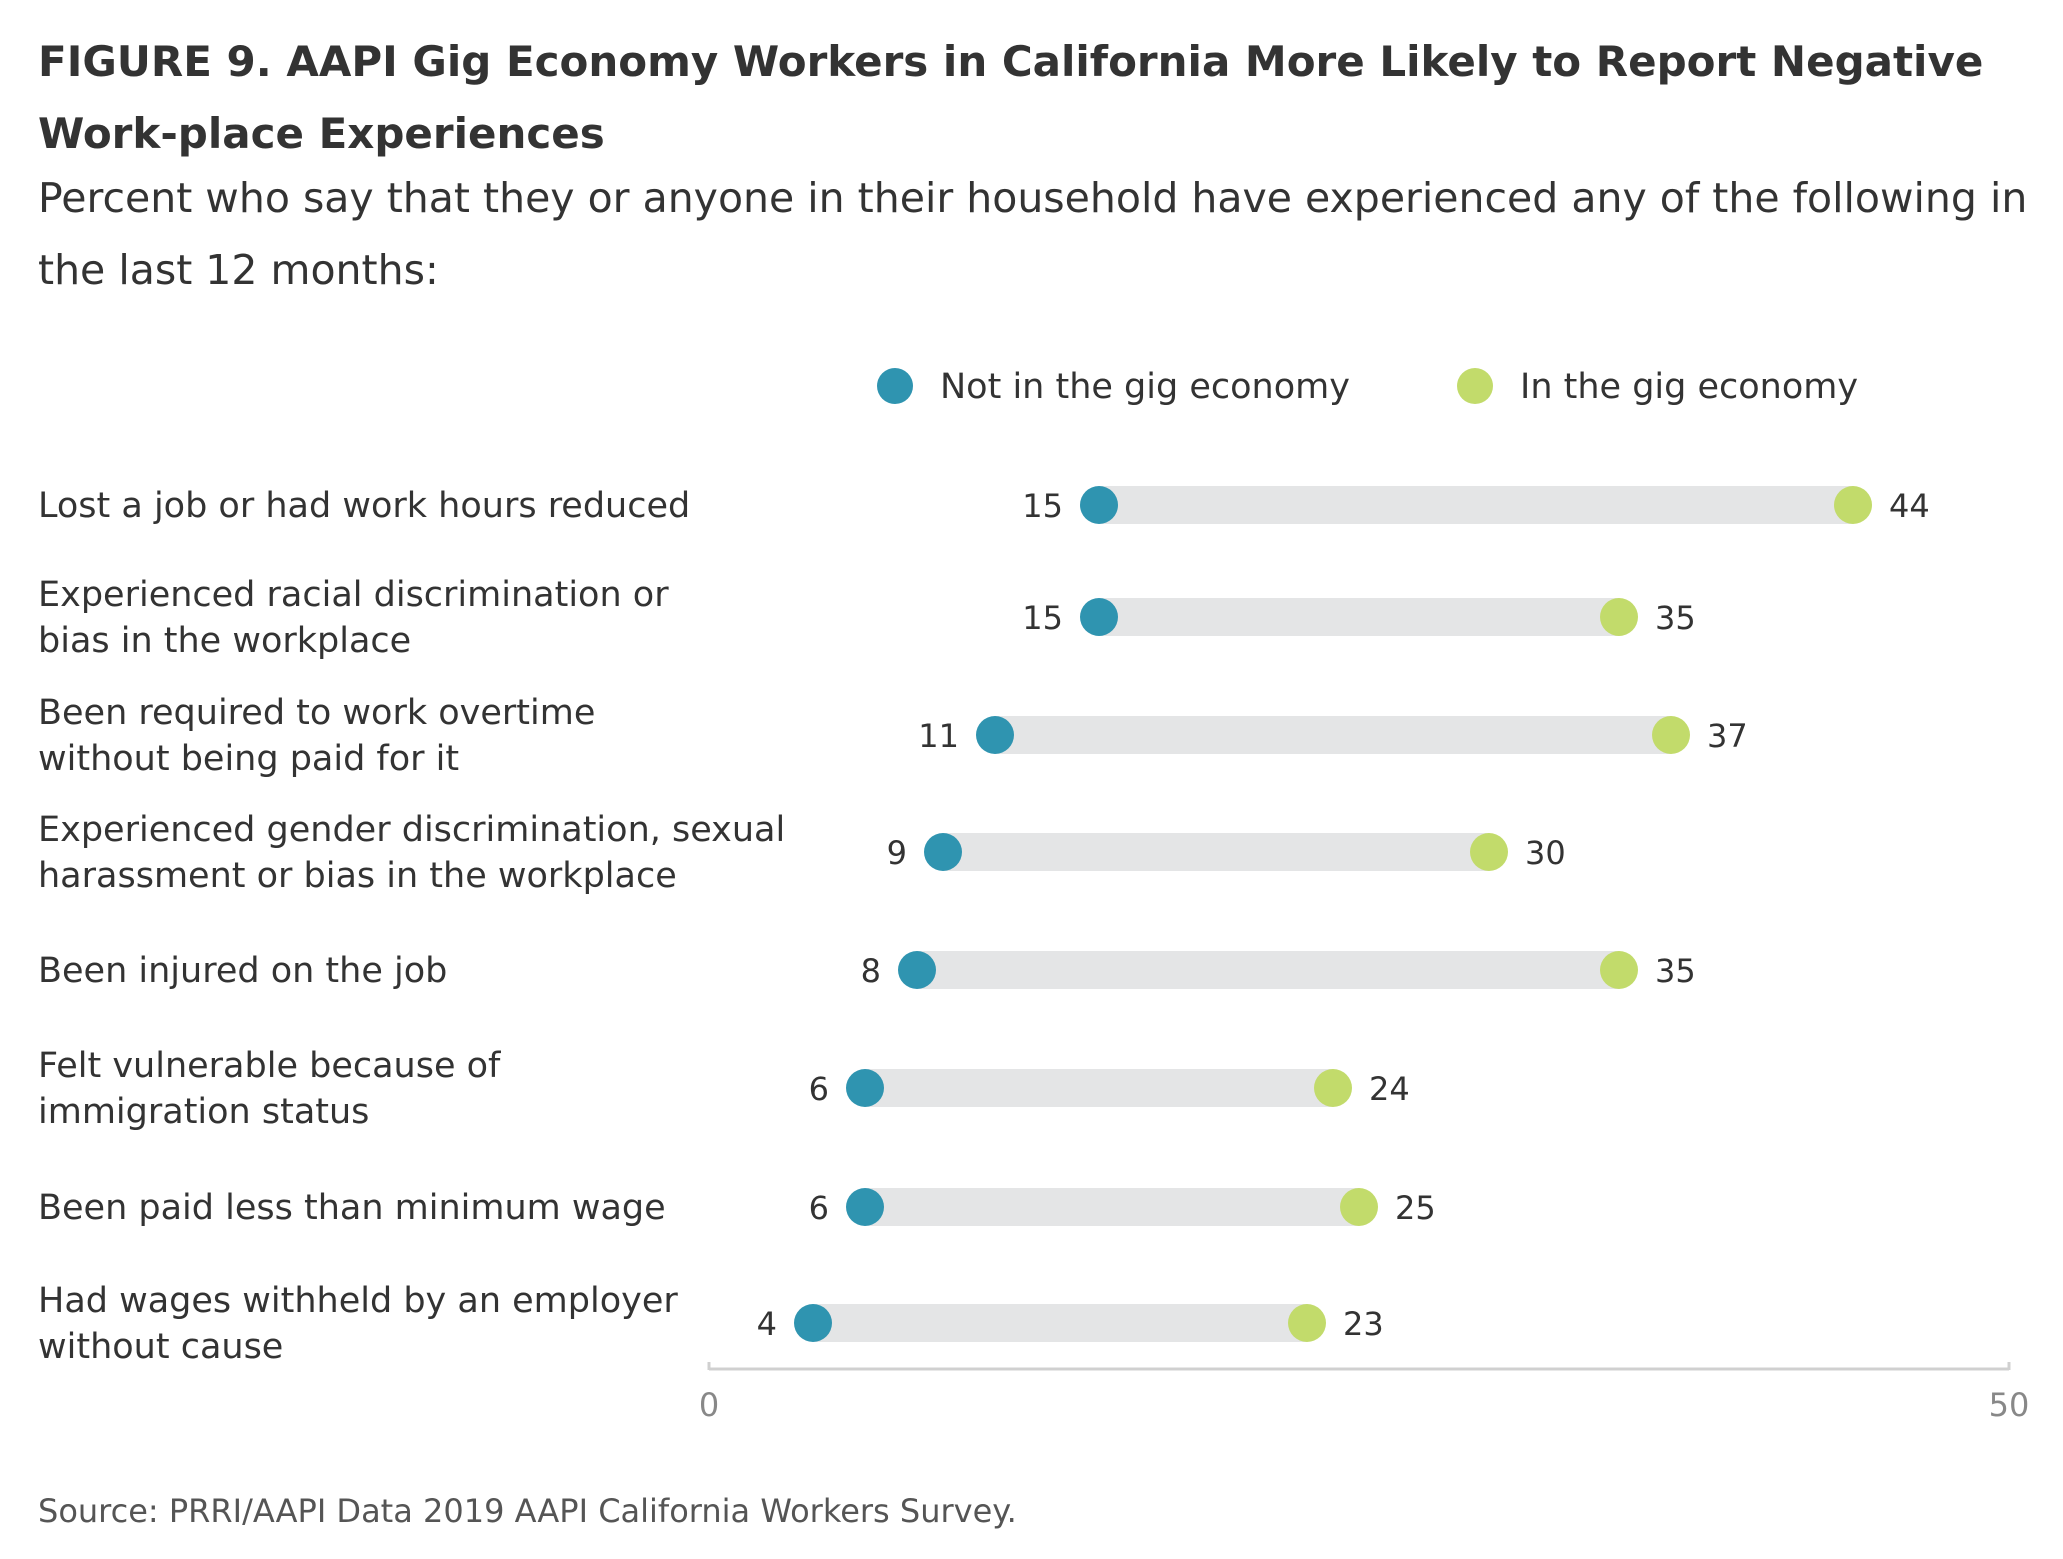 The width and height of the screenshot is (2063, 1559). What do you see at coordinates (203, 1112) in the screenshot?
I see `category-label: immigration status` at bounding box center [203, 1112].